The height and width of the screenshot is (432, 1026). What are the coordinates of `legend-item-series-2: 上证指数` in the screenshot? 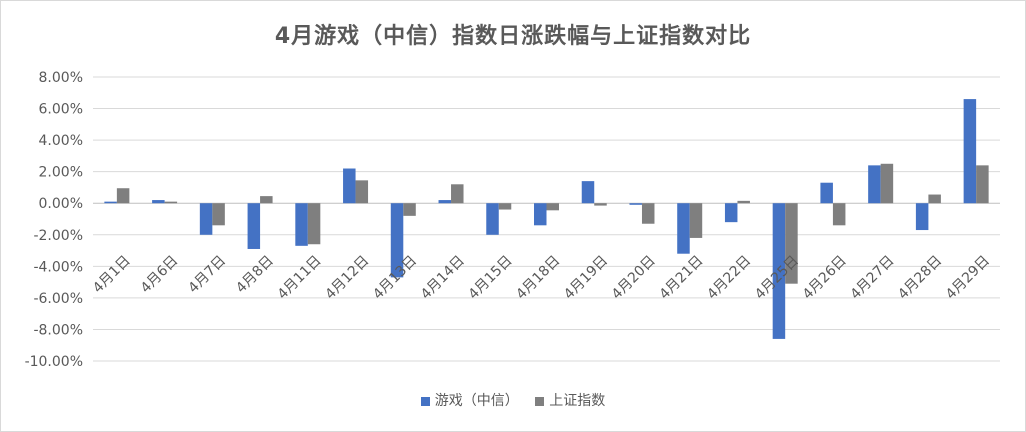 It's located at (570, 400).